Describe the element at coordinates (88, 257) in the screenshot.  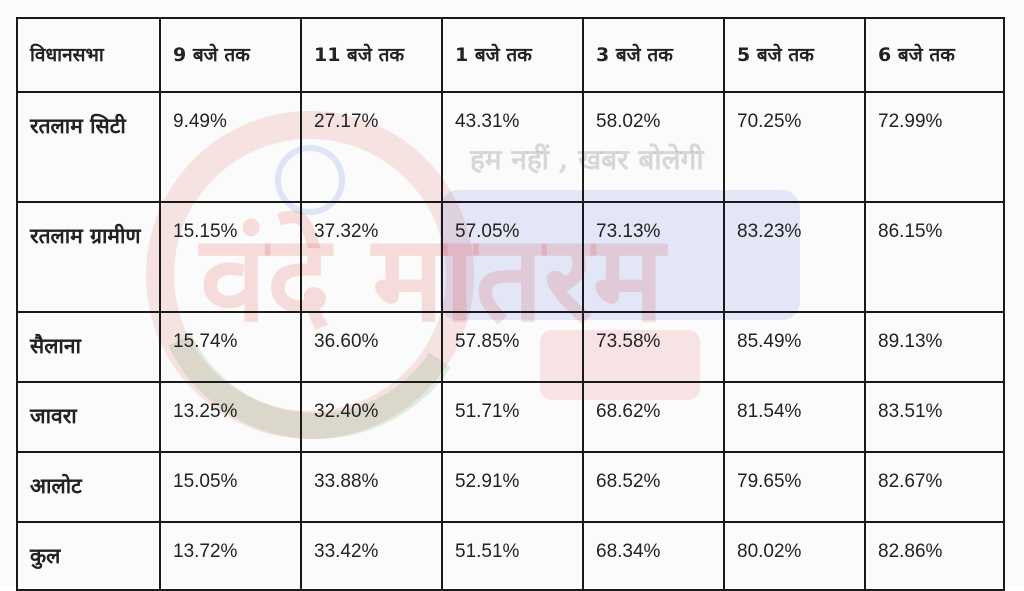
I see `constituency-name: रतलाम ग्रामीण` at that location.